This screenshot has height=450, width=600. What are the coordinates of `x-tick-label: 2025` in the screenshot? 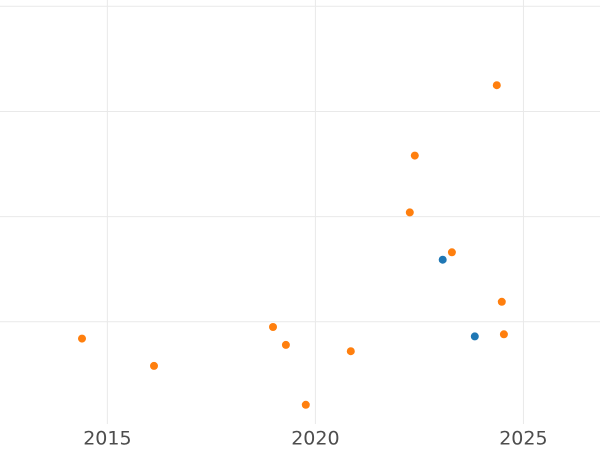 It's located at (523, 439).